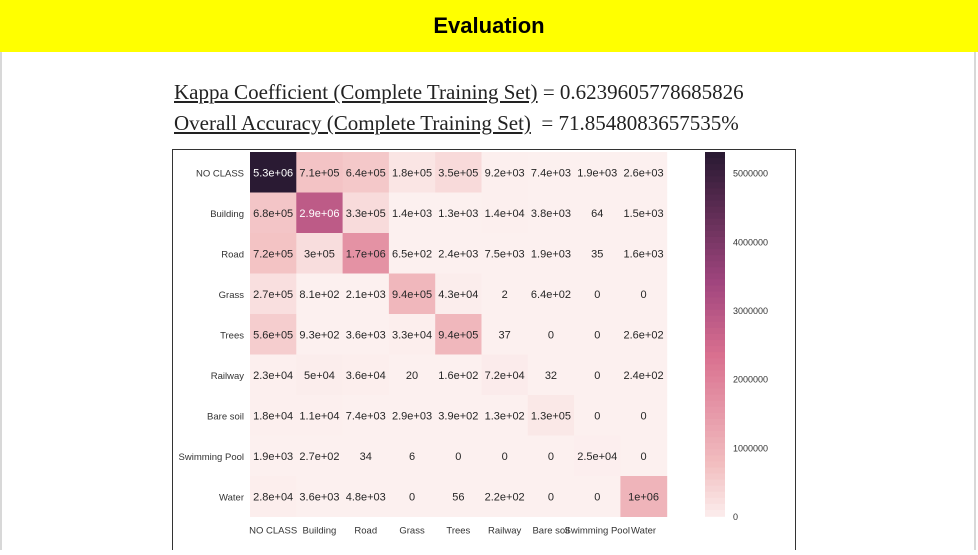 The width and height of the screenshot is (978, 555). Describe the element at coordinates (458, 254) in the screenshot. I see `cell-value-label: 2.4e+03` at that location.